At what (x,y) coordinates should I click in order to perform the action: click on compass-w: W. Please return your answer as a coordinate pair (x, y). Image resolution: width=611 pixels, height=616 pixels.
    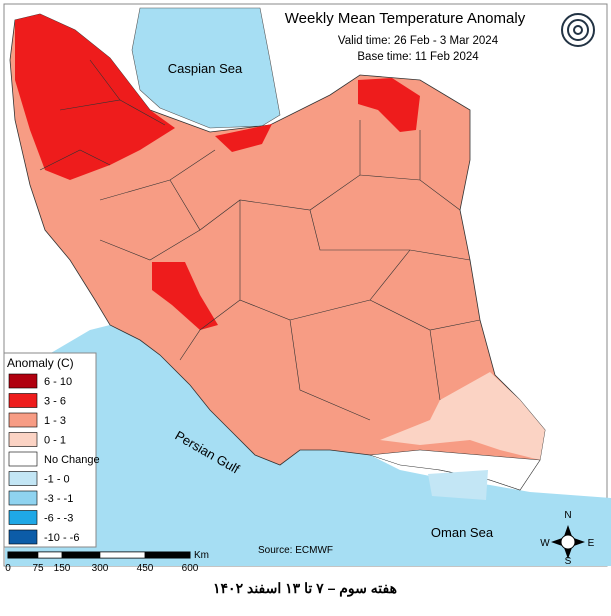
    Looking at the image, I should click on (545, 543).